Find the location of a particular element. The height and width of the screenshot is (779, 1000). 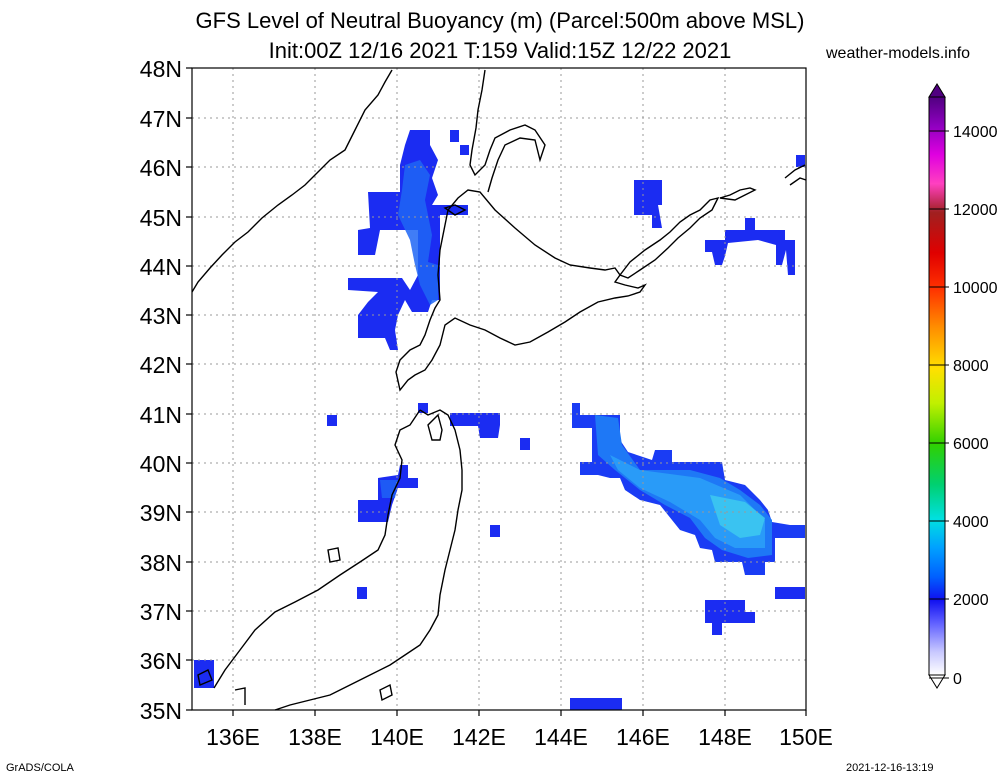

colorbar-ramp is located at coordinates (937, 386).